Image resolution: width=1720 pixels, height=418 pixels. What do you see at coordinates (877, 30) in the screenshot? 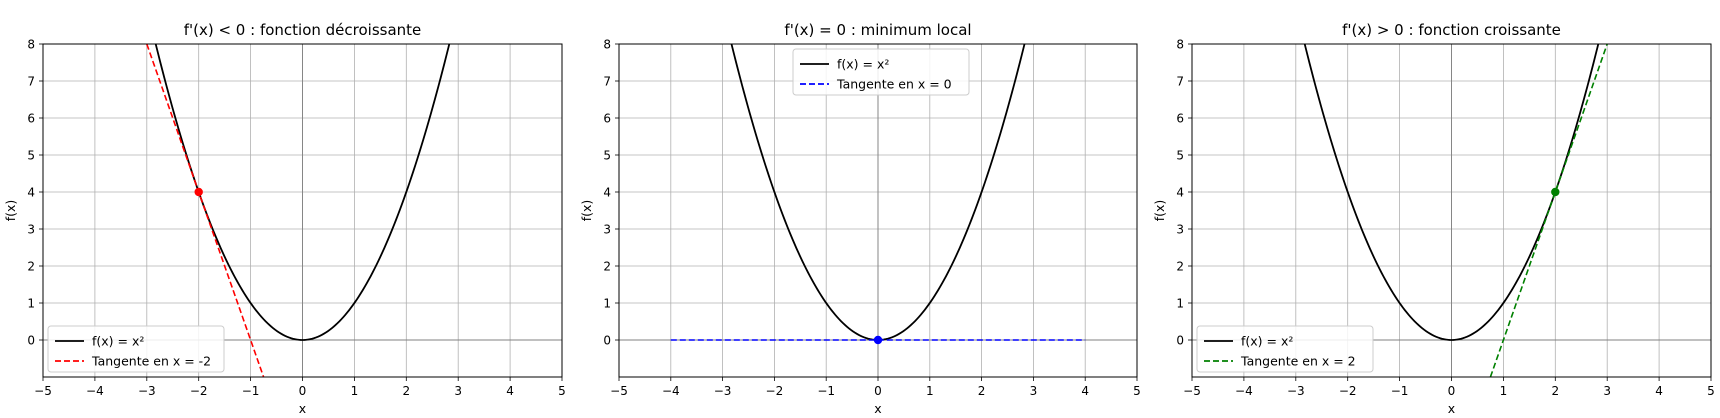
I see `chart-title: f'(x) = 0 : minimum local` at bounding box center [877, 30].